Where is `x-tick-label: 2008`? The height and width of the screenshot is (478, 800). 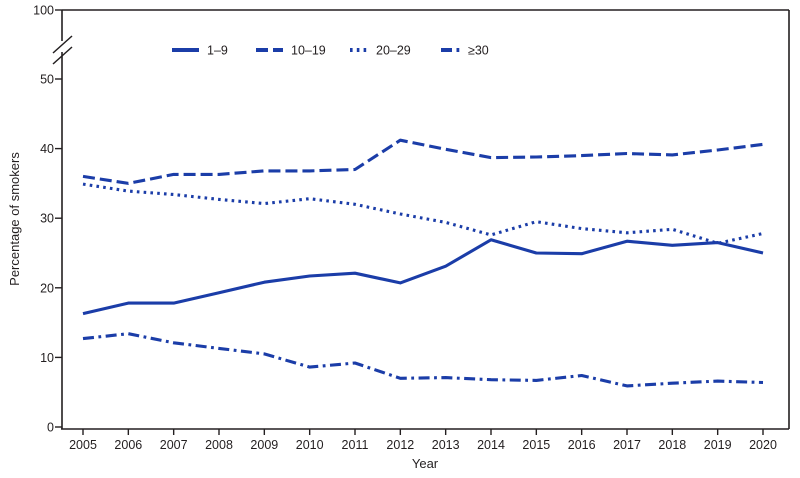 x-tick-label: 2008 is located at coordinates (219, 445).